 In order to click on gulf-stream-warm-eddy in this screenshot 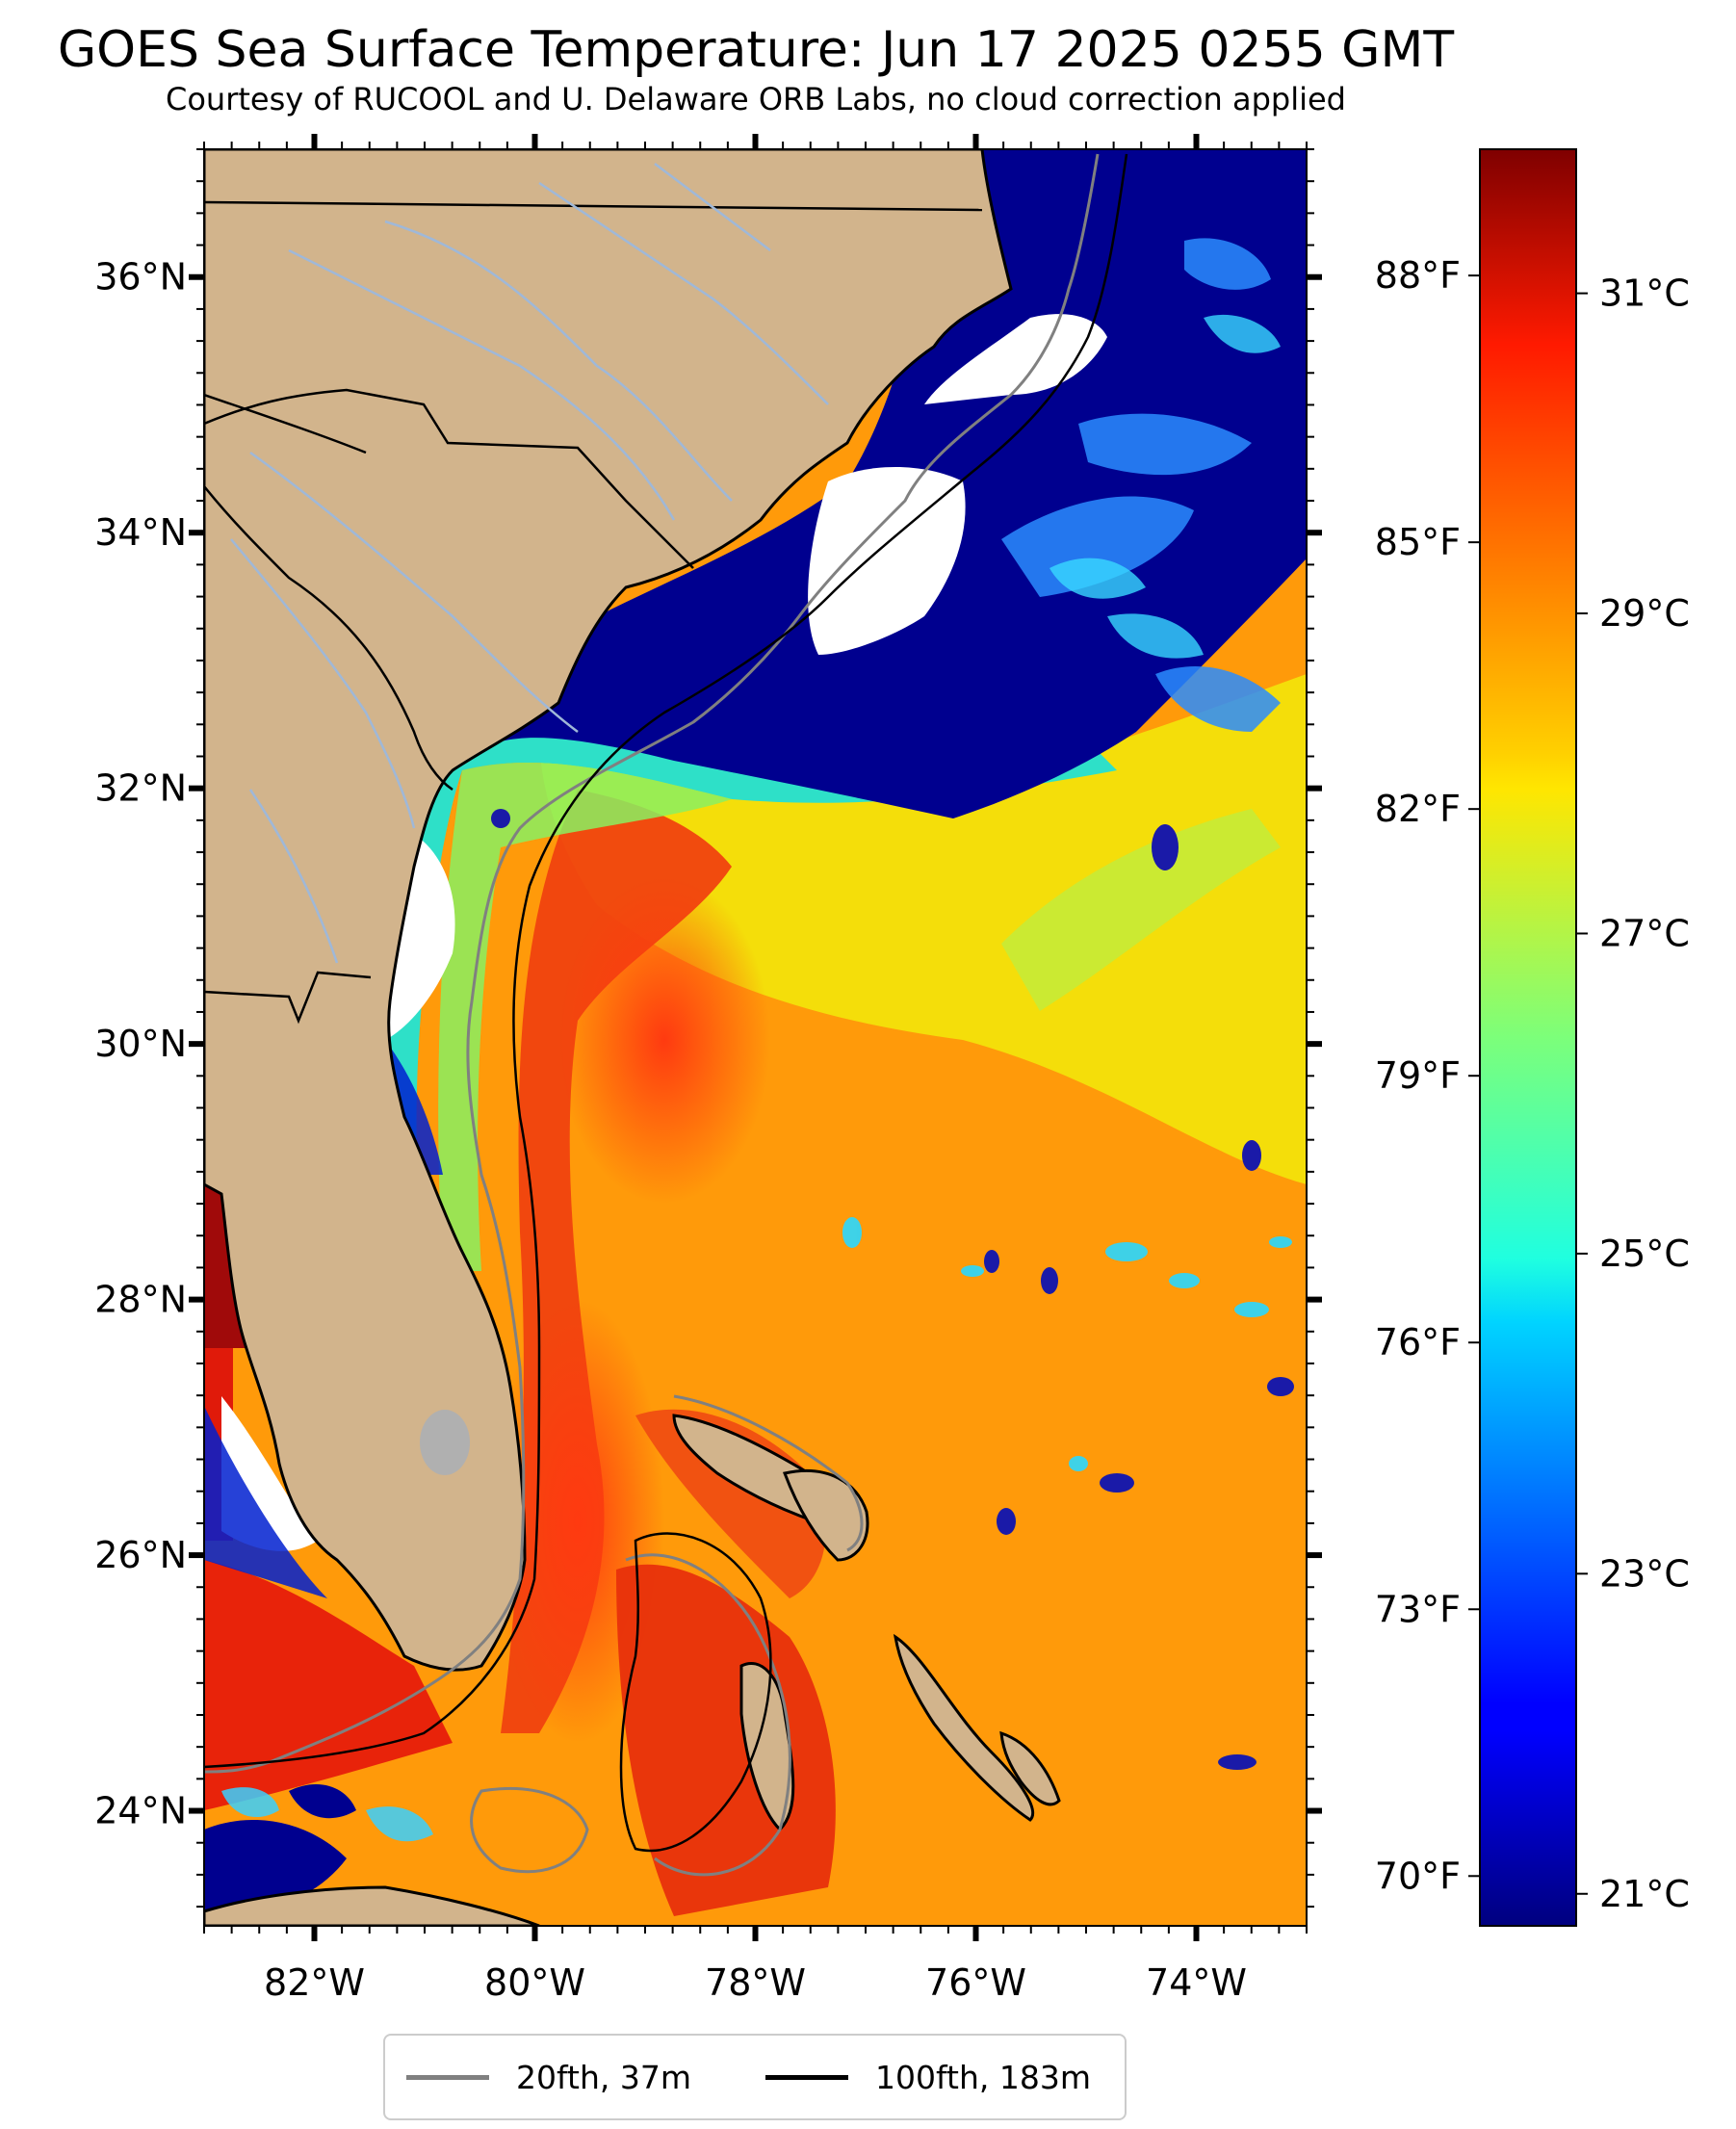, I will do `click(664, 1040)`.